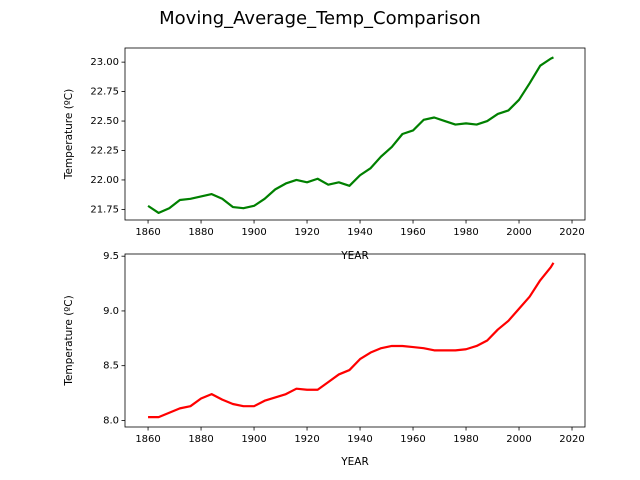  What do you see at coordinates (104, 121) in the screenshot?
I see `y-tick-label: 22.50` at bounding box center [104, 121].